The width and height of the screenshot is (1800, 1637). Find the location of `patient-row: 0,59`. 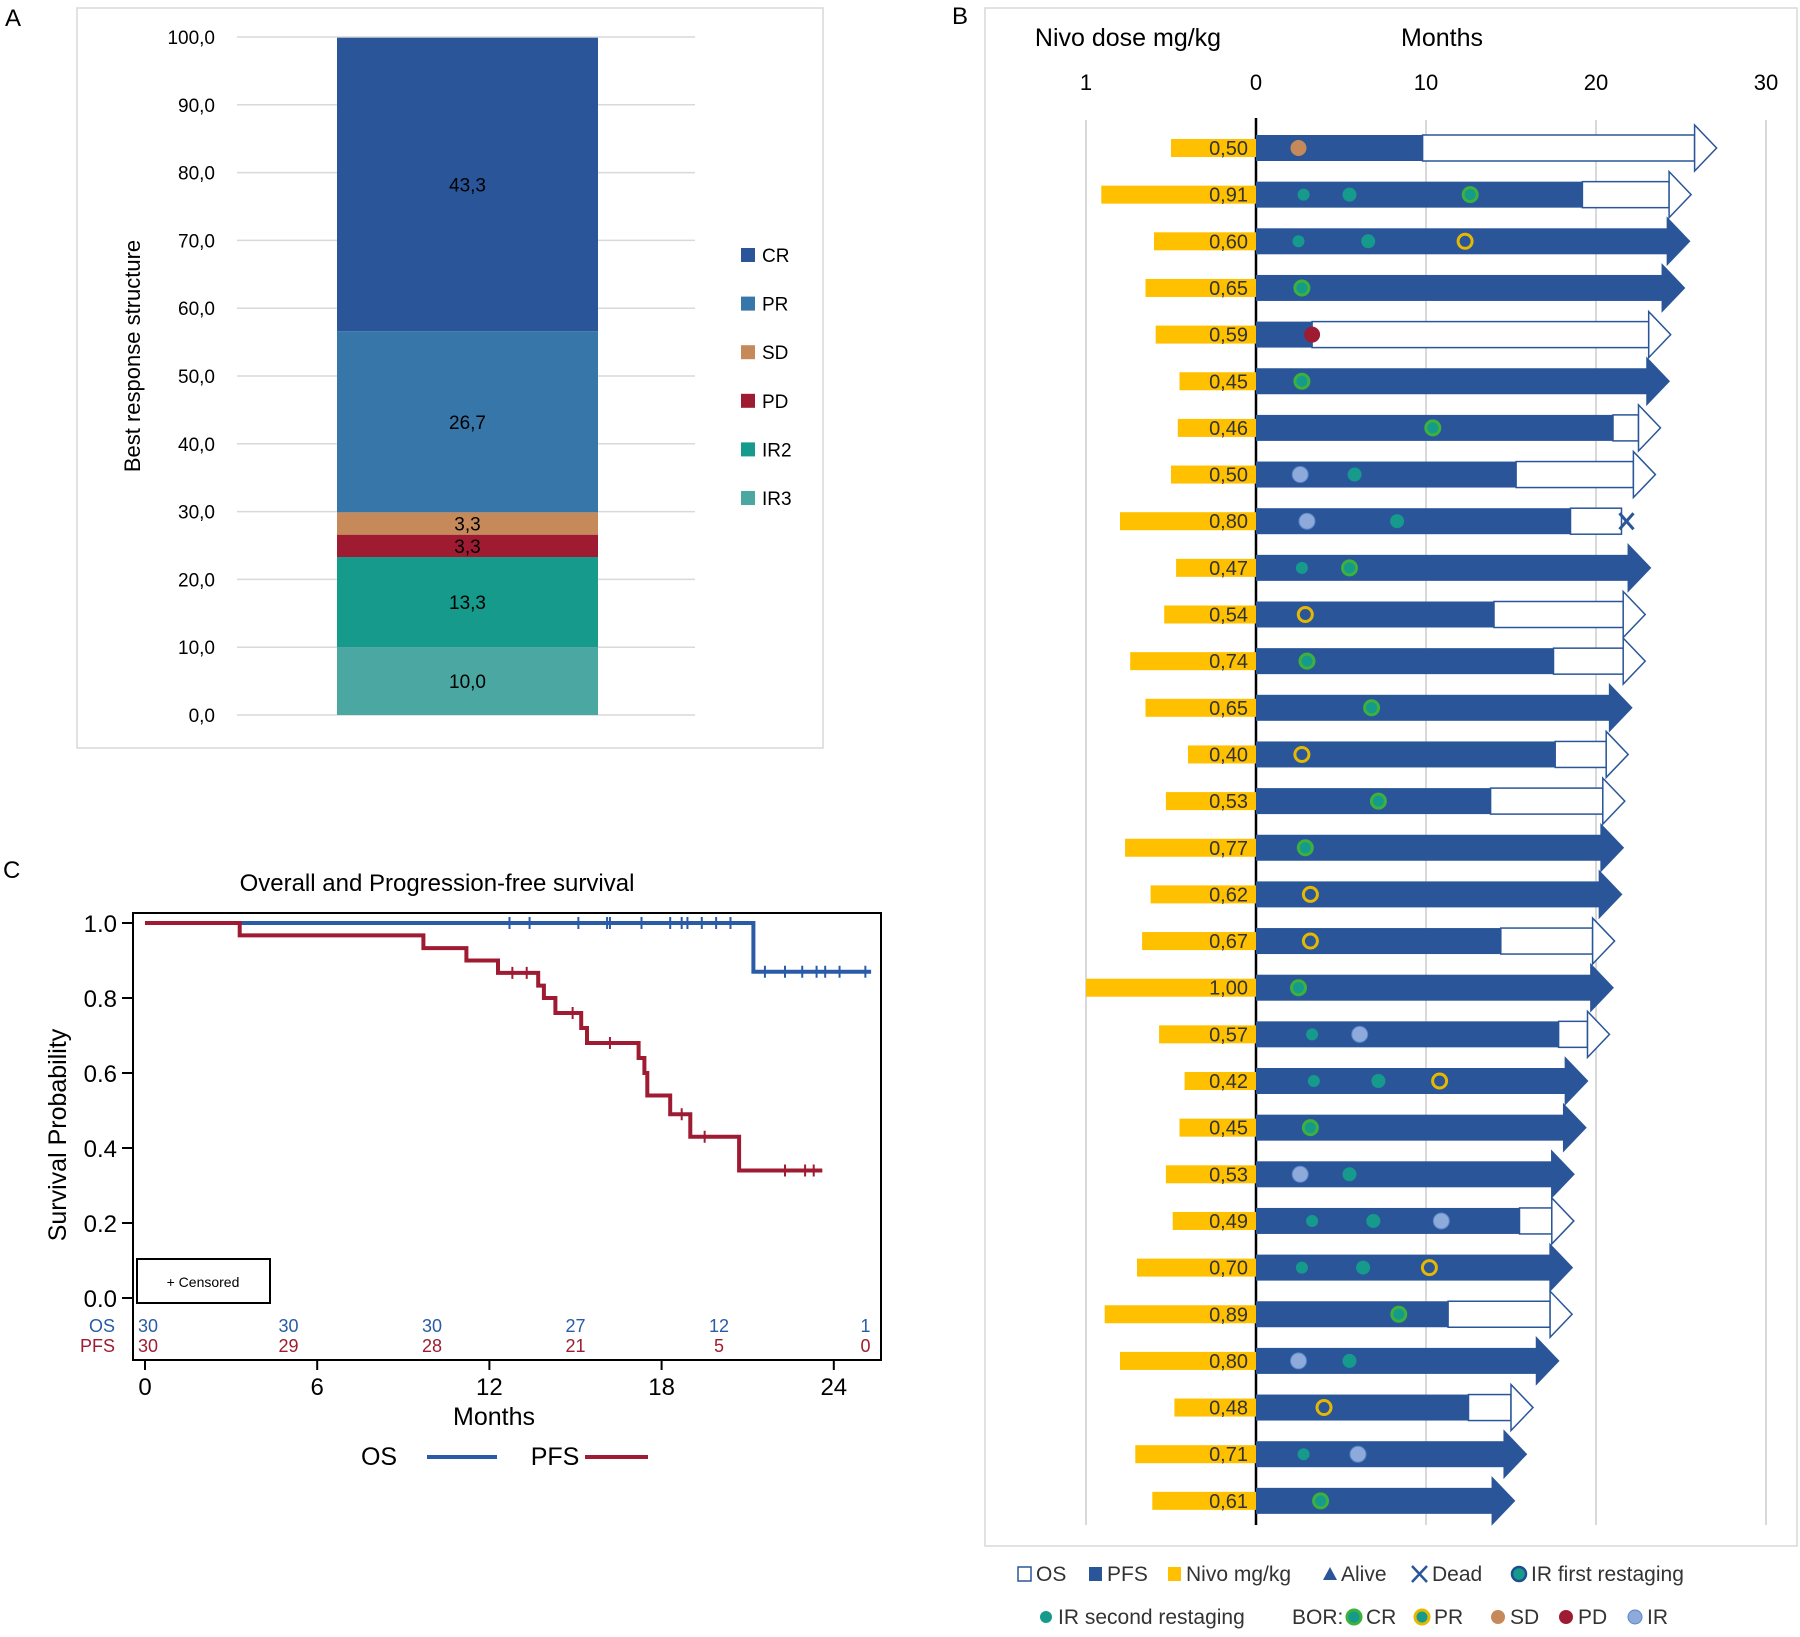

patient-row: 0,59 is located at coordinates (1413, 334).